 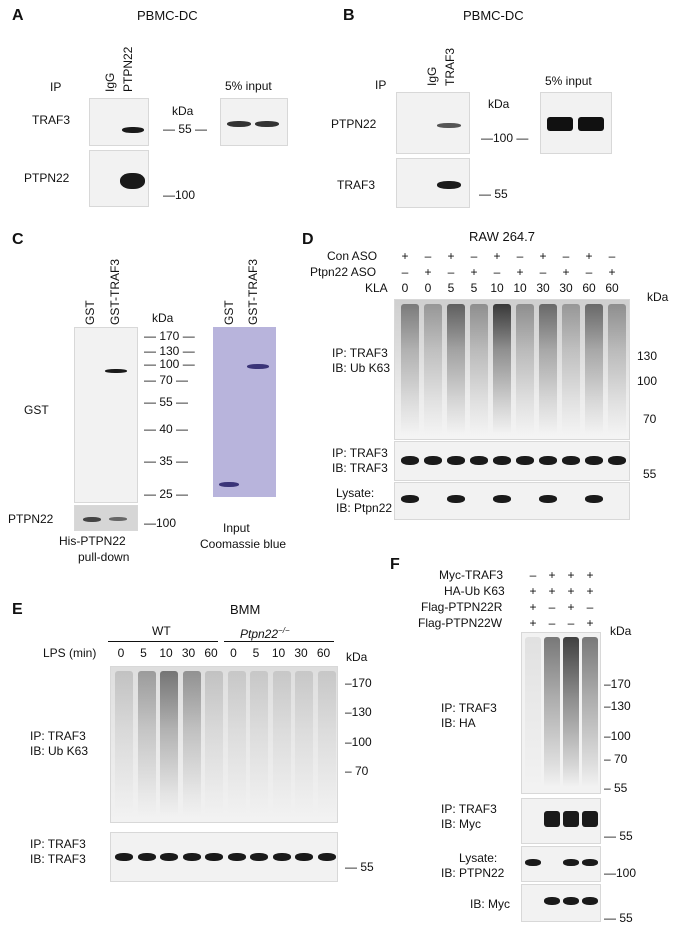 What do you see at coordinates (161, 631) in the screenshot?
I see `panel-e-group-wt: WT` at bounding box center [161, 631].